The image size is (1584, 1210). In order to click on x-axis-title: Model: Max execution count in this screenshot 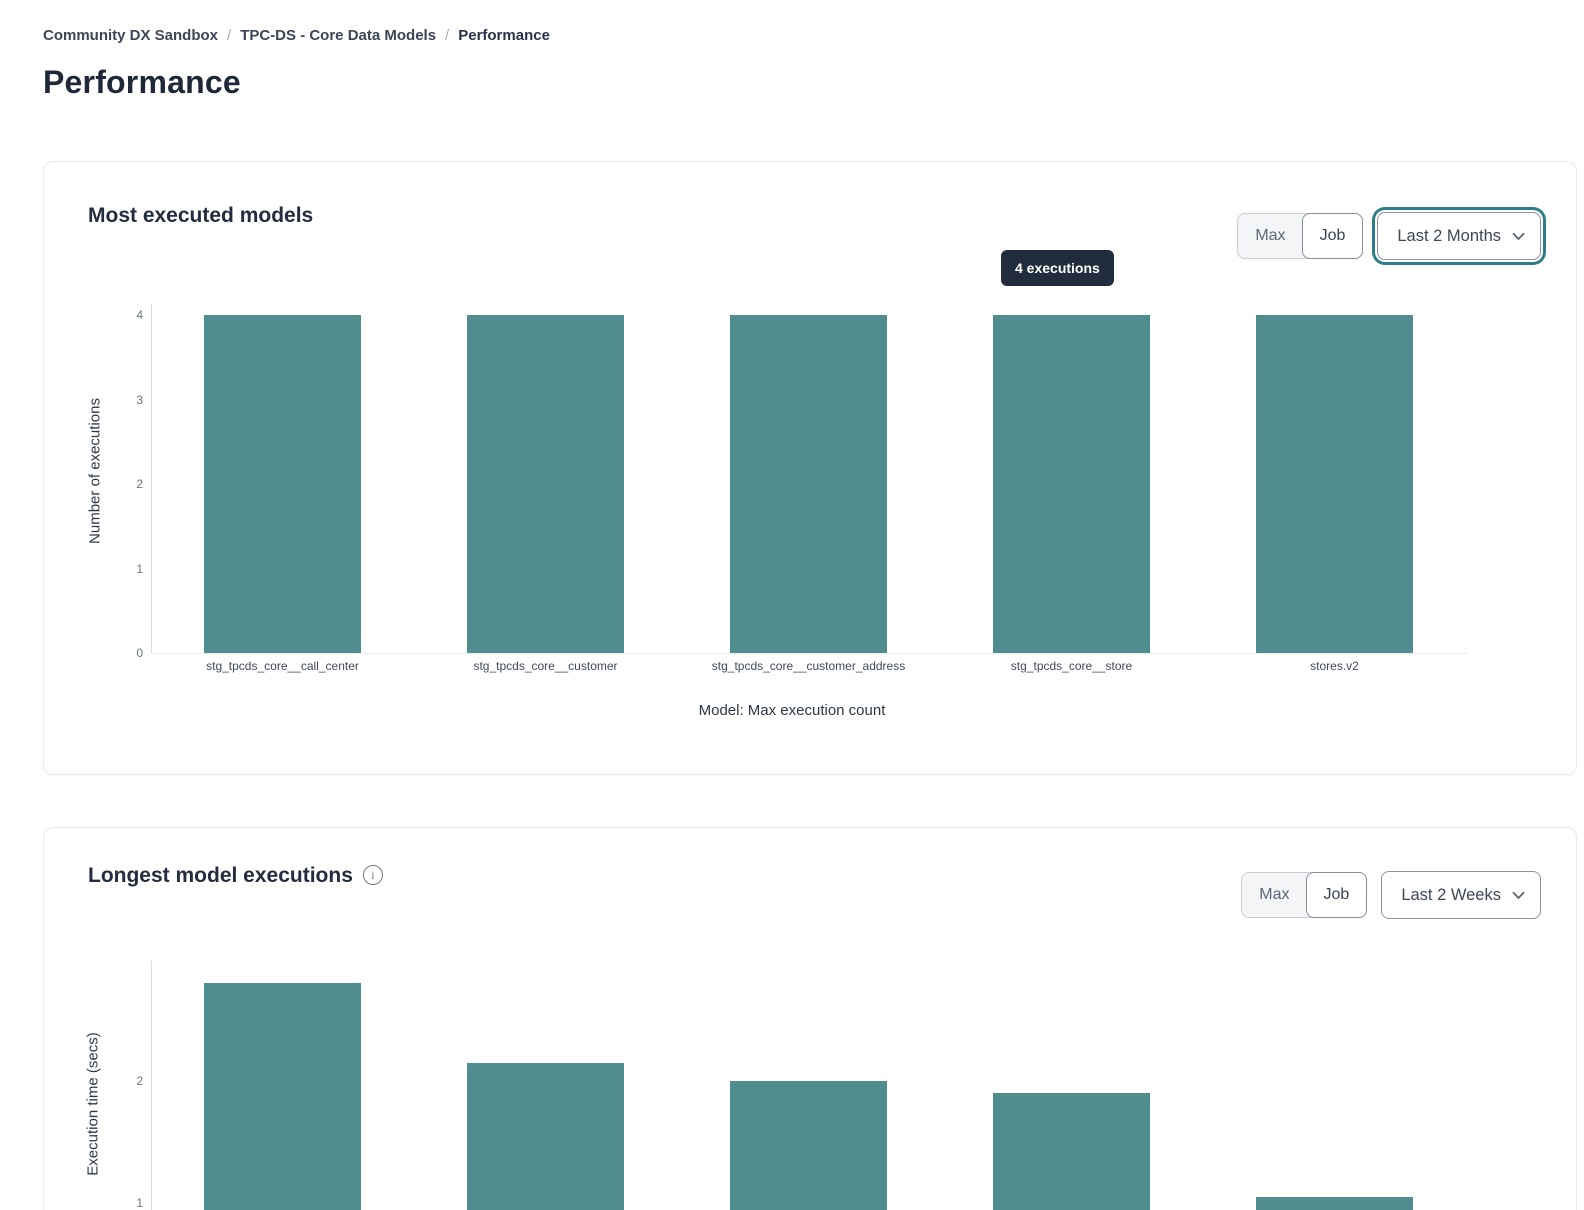, I will do `click(792, 710)`.